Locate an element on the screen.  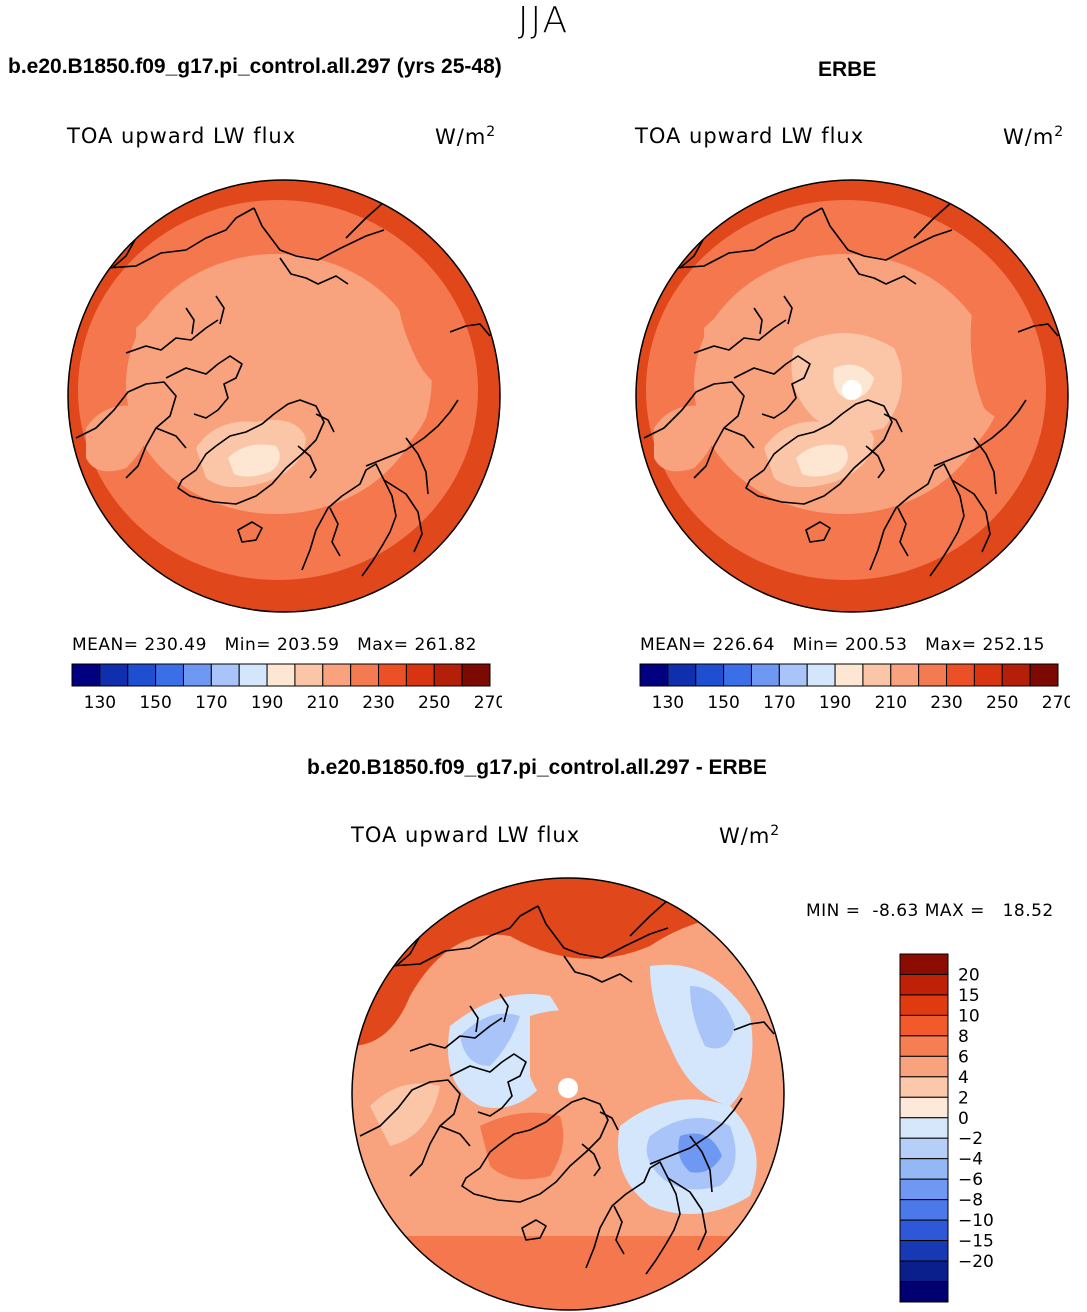
right-colorbar-tick-label: 230 is located at coordinates (946, 703).